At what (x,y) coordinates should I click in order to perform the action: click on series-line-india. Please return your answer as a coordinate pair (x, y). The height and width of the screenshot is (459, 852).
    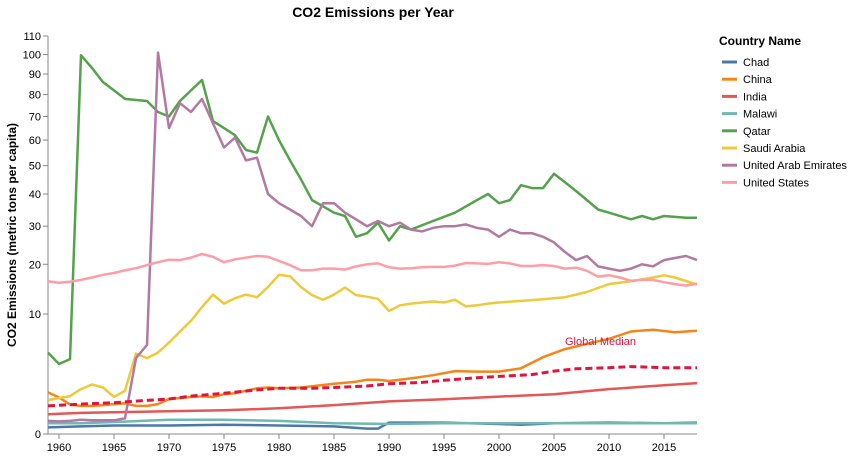
    Looking at the image, I should click on (372, 398).